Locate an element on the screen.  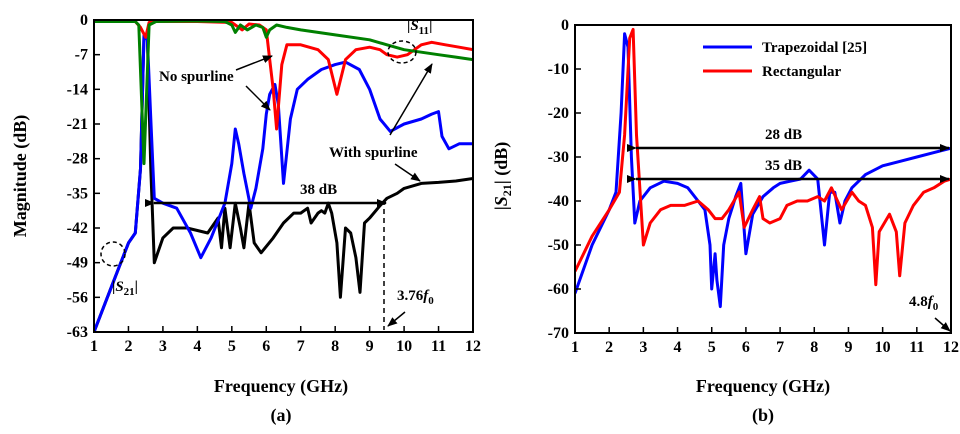
y-tick-label: -56 is located at coordinates (77, 297).